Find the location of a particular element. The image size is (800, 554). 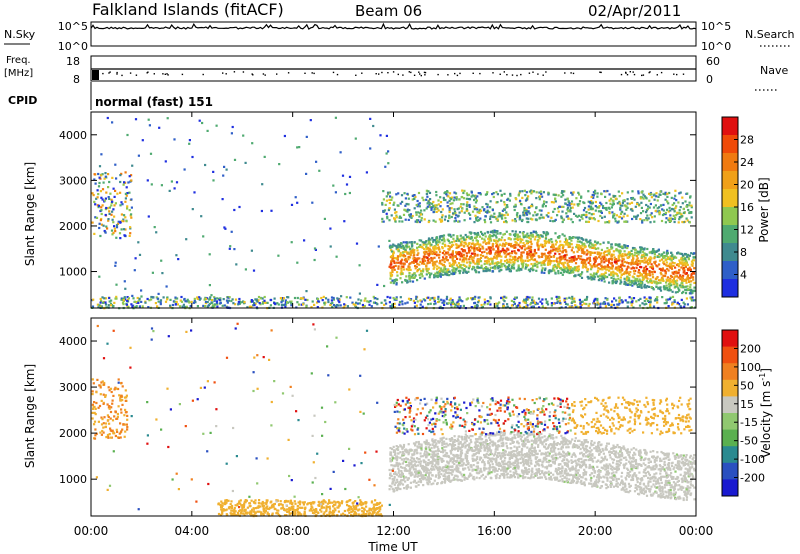

site-title: Falkland Islands (fitACF) is located at coordinates (188, 9).